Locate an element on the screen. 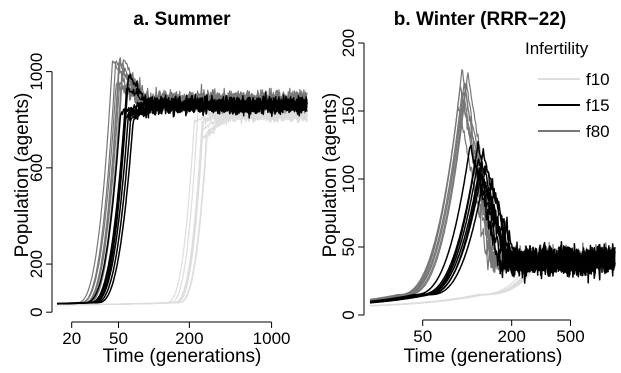  y-tick-label: 50 is located at coordinates (348, 247).